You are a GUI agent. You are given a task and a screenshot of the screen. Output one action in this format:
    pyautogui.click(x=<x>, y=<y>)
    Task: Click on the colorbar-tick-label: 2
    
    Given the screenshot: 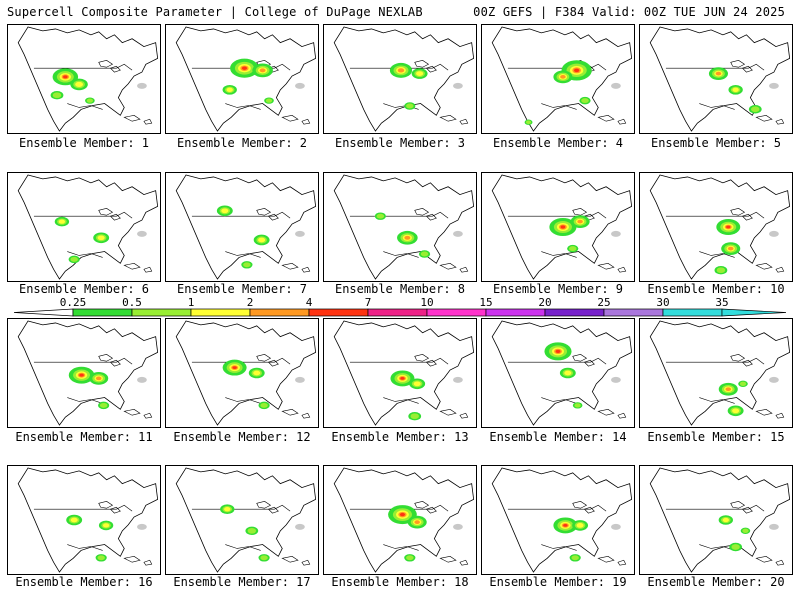 What is the action you would take?
    pyautogui.click(x=250, y=302)
    